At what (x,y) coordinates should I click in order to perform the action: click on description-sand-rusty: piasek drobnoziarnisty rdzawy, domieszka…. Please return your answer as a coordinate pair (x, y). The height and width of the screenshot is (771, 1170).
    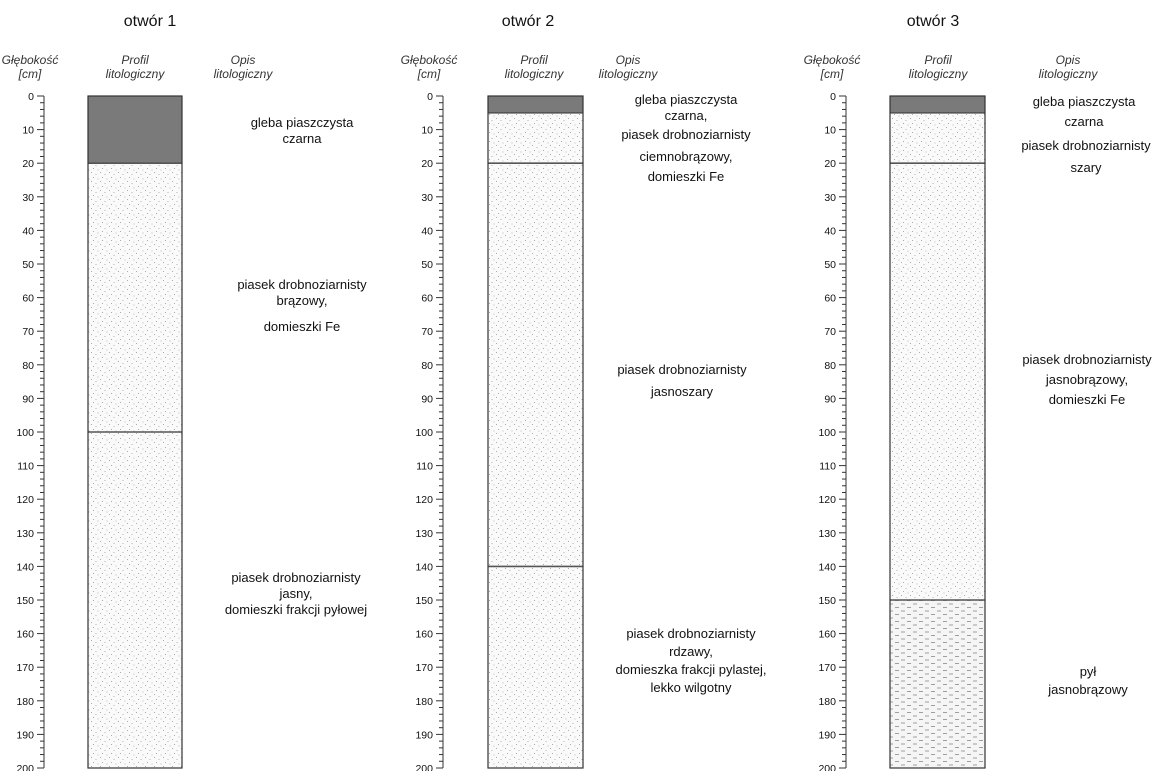
    Looking at the image, I should click on (691, 660).